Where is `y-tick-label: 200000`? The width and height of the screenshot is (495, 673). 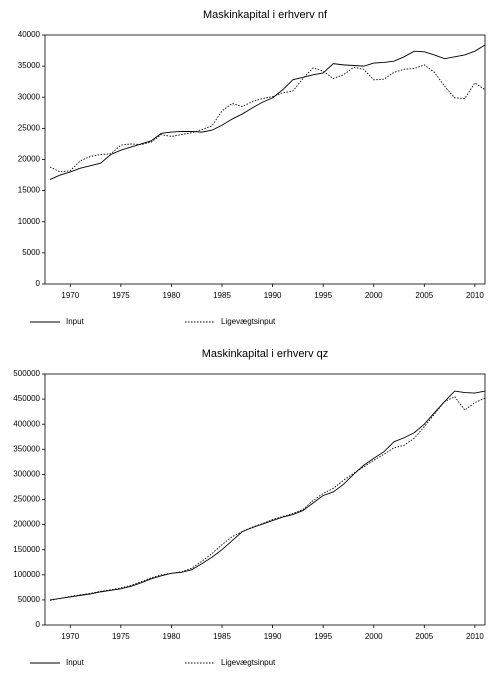 y-tick-label: 200000 is located at coordinates (26, 524).